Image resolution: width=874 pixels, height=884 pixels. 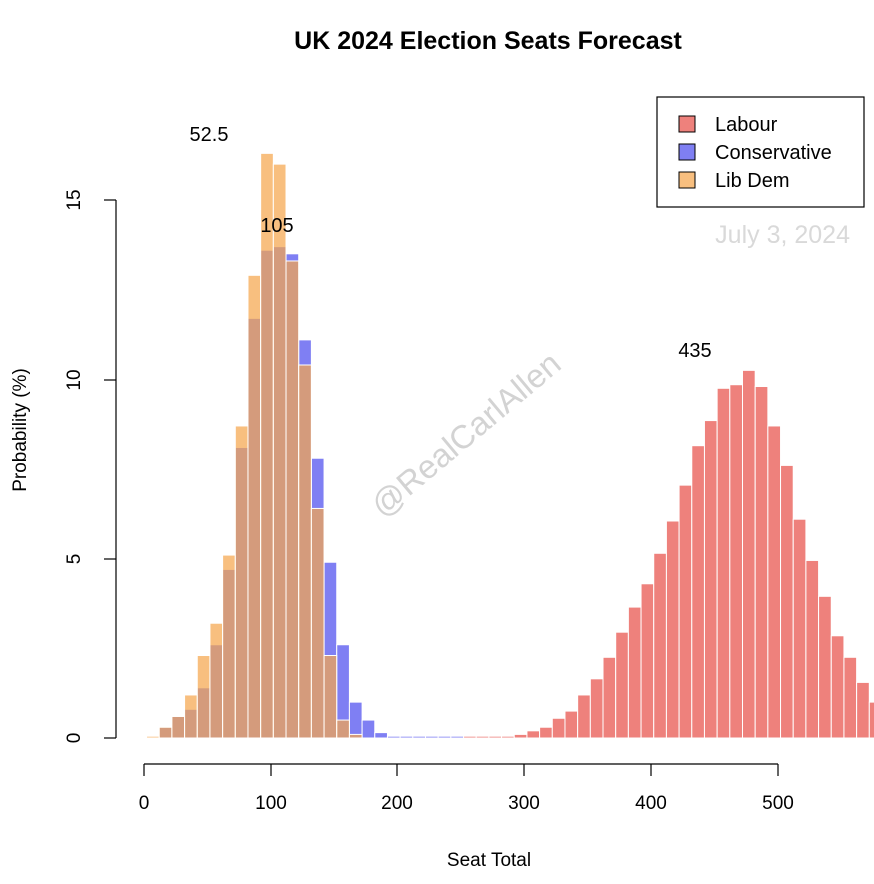 What do you see at coordinates (778, 803) in the screenshot?
I see `x-tick-label: 500` at bounding box center [778, 803].